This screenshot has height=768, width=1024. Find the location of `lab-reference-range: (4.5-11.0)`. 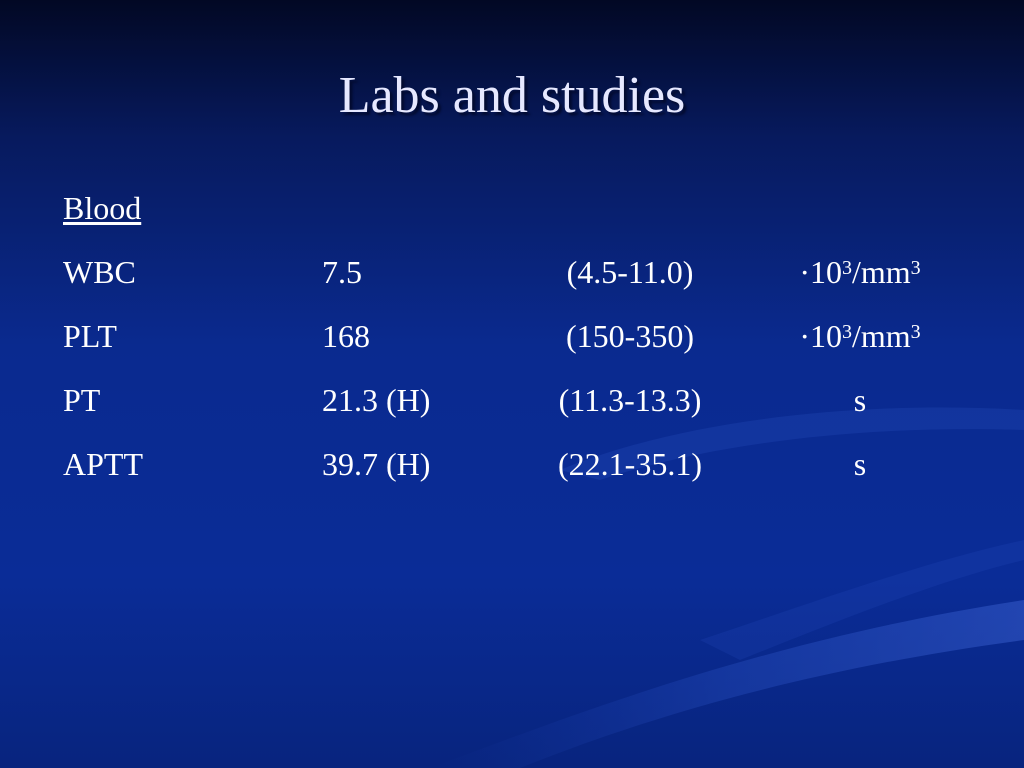

lab-reference-range: (4.5-11.0) is located at coordinates (630, 272).